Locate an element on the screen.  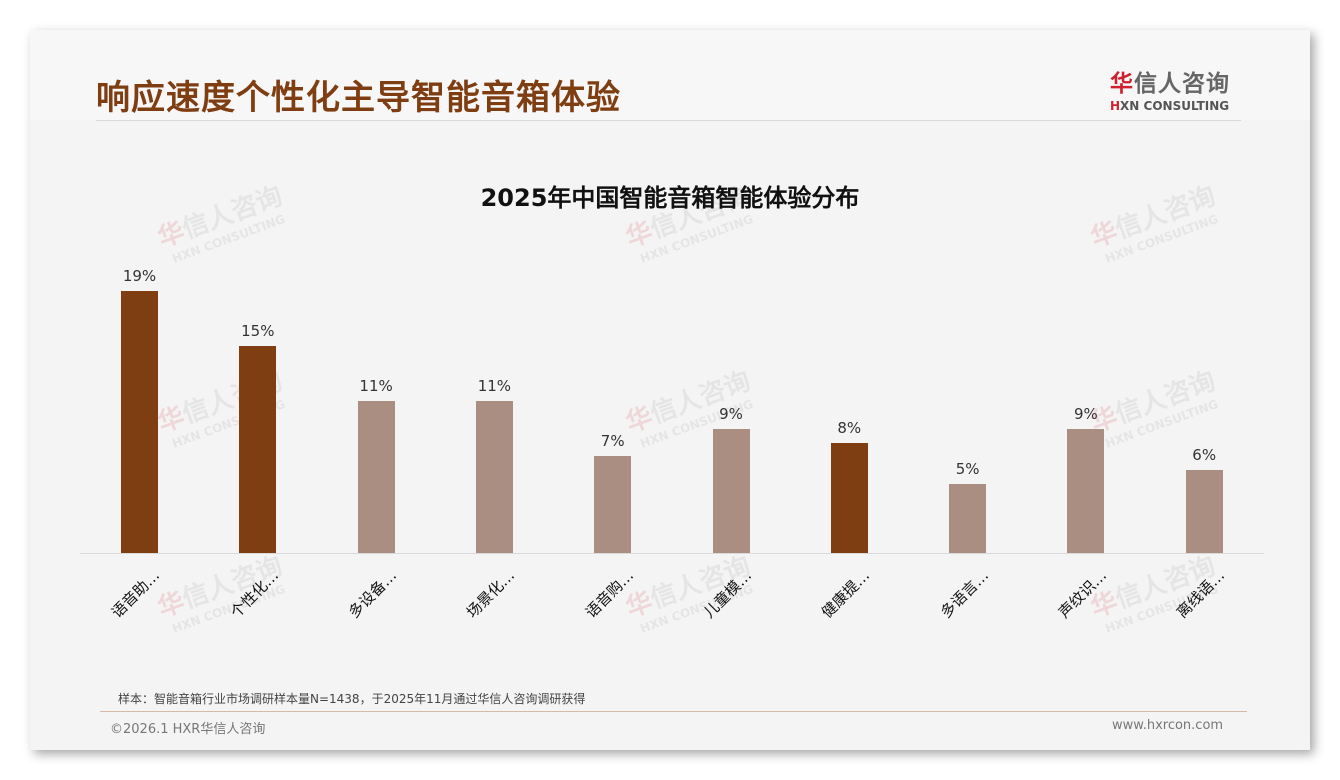
chart-title: 2025年中国智能音箱智能体验分布 is located at coordinates (670, 198).